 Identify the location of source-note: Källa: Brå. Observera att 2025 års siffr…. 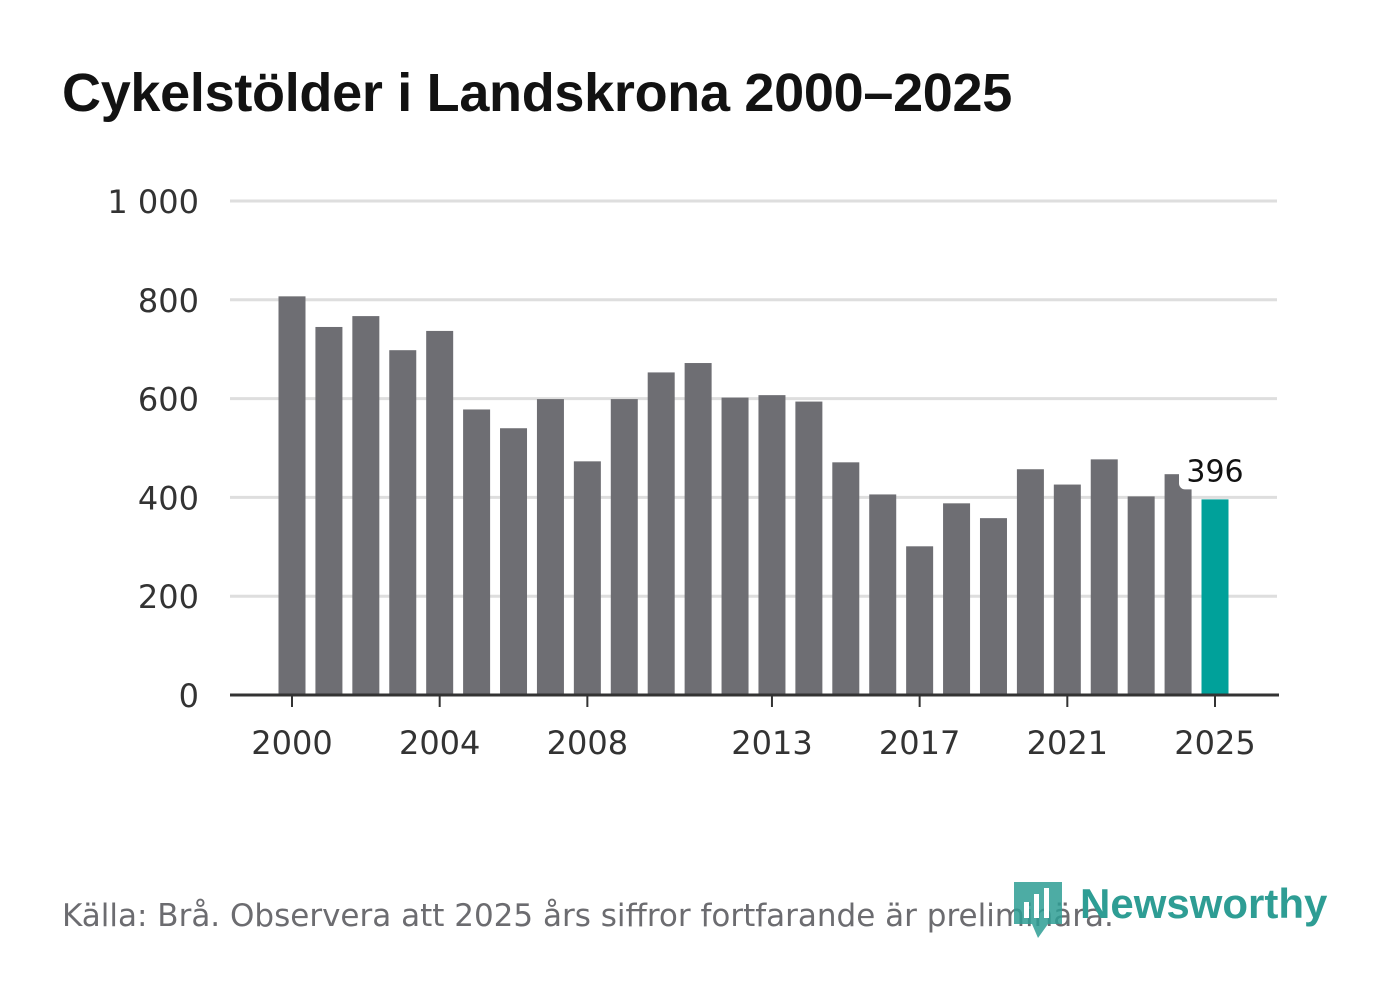
(588, 916).